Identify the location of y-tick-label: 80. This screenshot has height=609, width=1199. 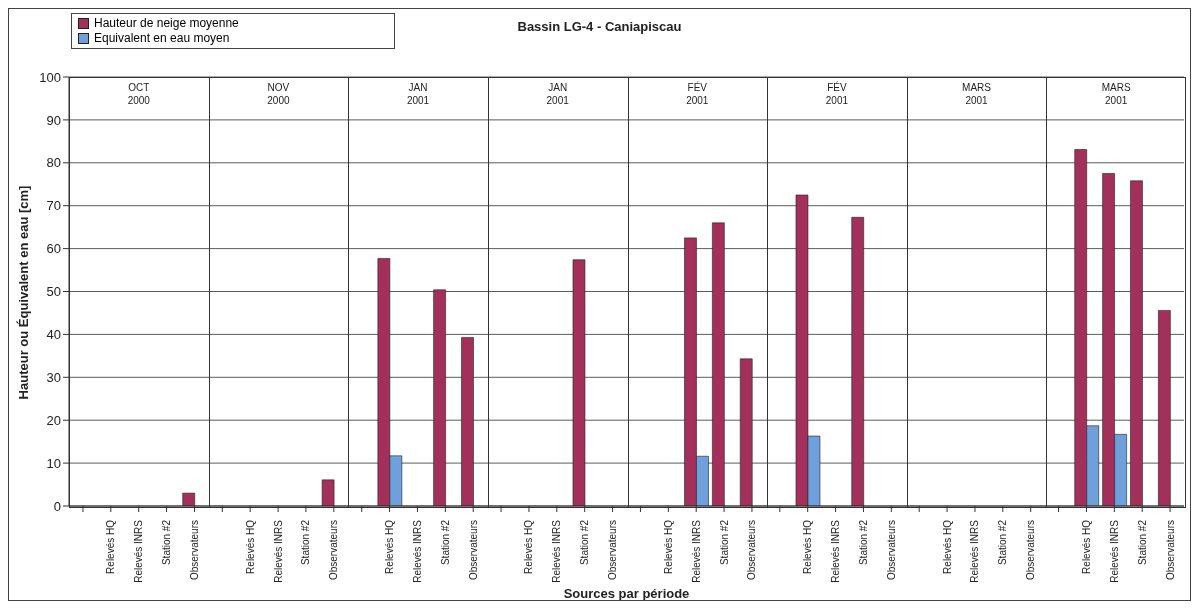
(53, 163).